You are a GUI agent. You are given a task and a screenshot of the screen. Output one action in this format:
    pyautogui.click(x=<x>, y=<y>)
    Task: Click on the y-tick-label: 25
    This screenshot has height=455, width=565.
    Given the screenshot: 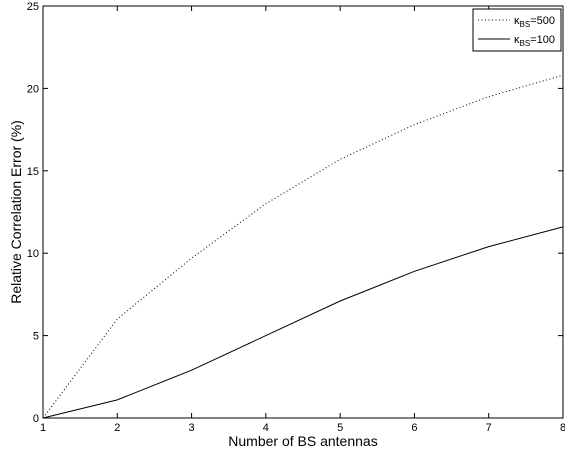 What is the action you would take?
    pyautogui.click(x=33, y=7)
    